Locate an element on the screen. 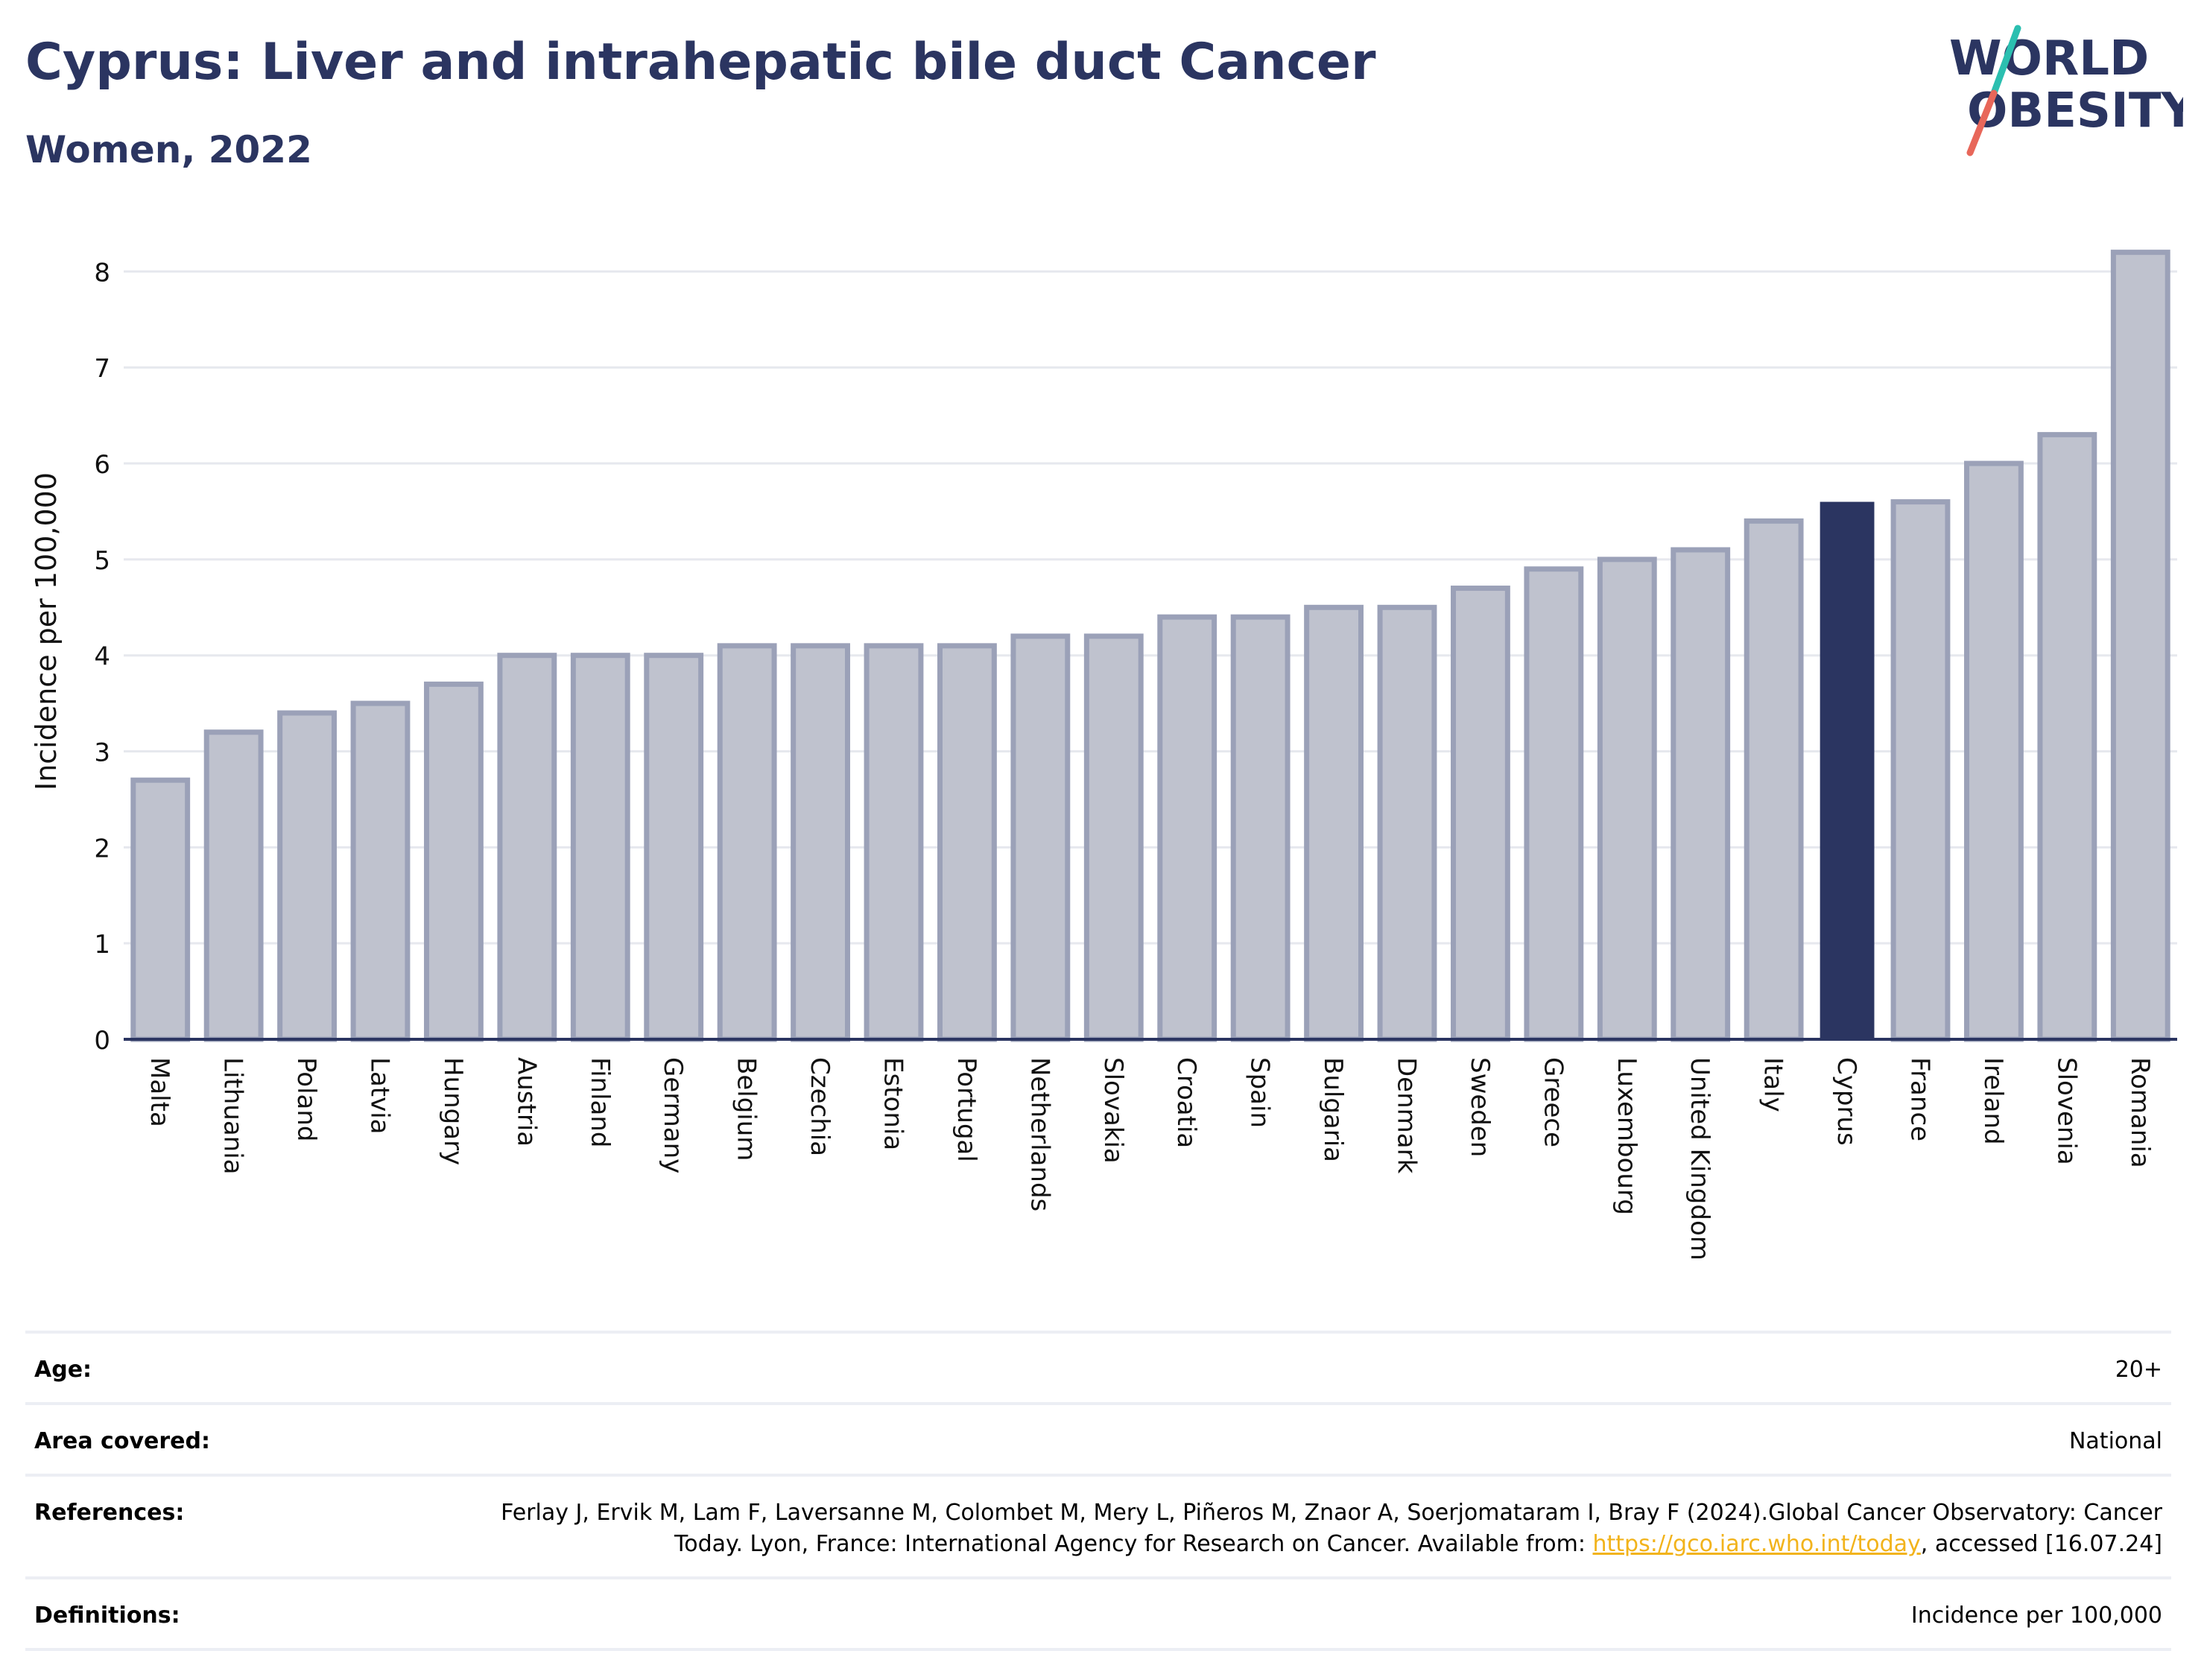 The width and height of the screenshot is (2204, 1680). x-tick-label: Latvia is located at coordinates (380, 1096).